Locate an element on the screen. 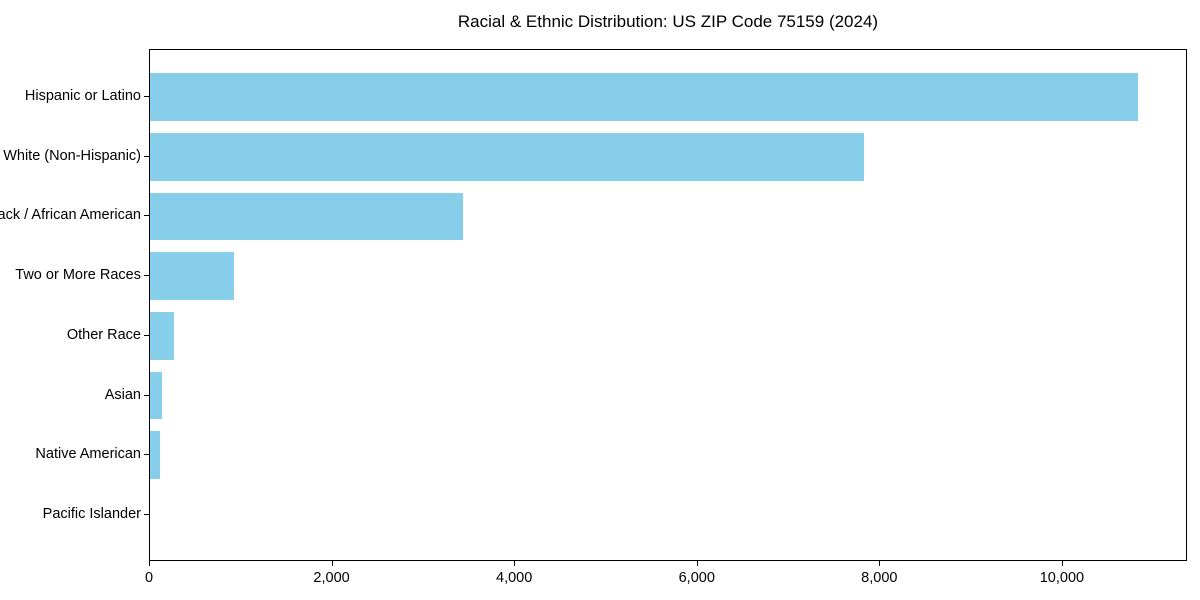  y-axis-category-label: Native American is located at coordinates (88, 454).